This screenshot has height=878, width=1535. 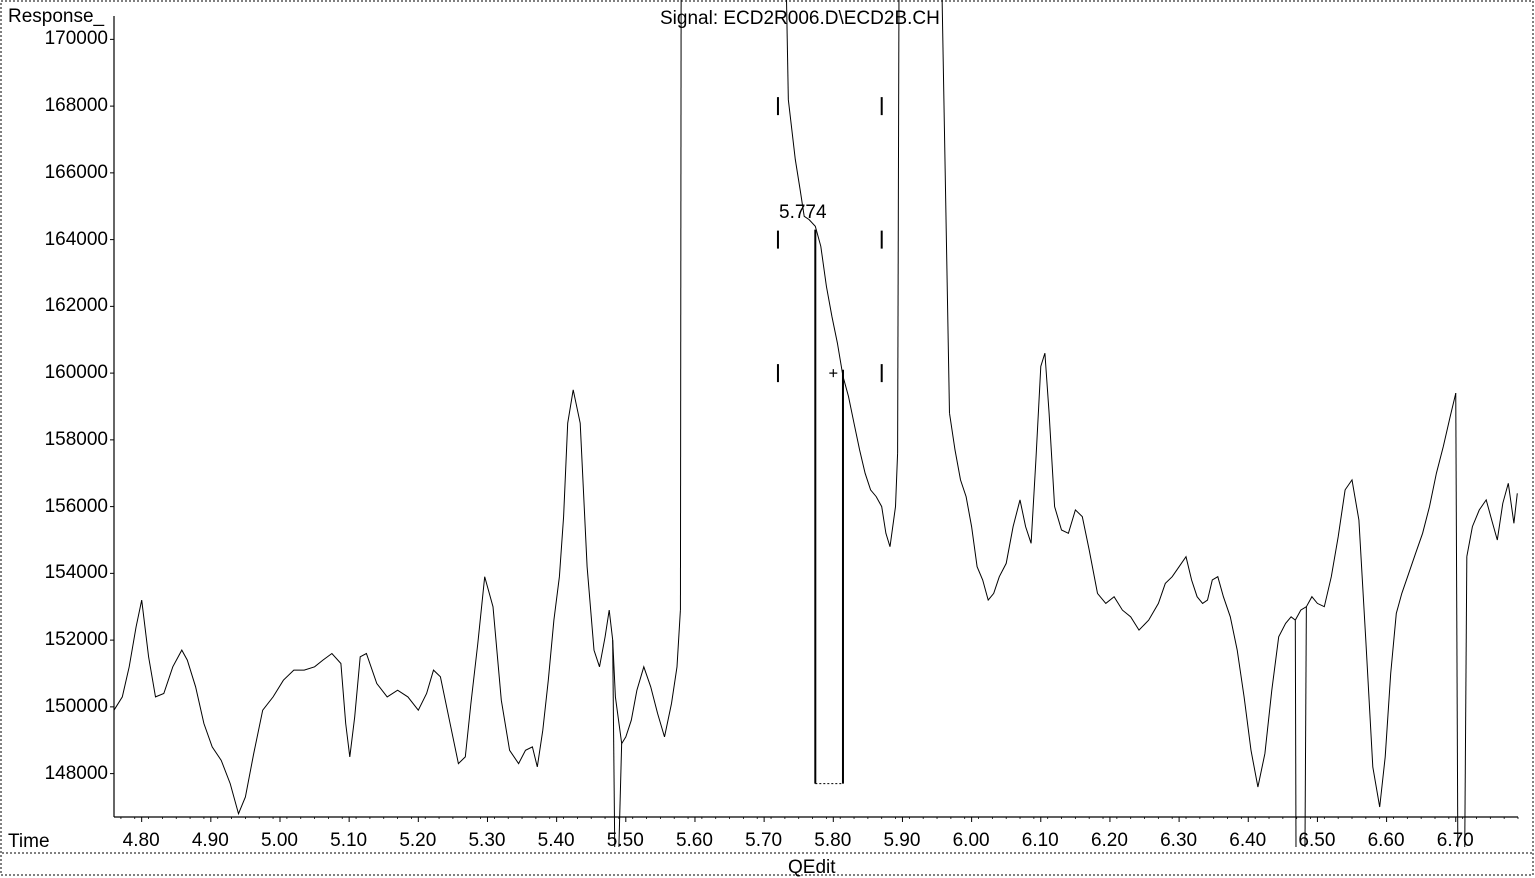 I want to click on x-tick-label: 5.30, so click(x=487, y=840).